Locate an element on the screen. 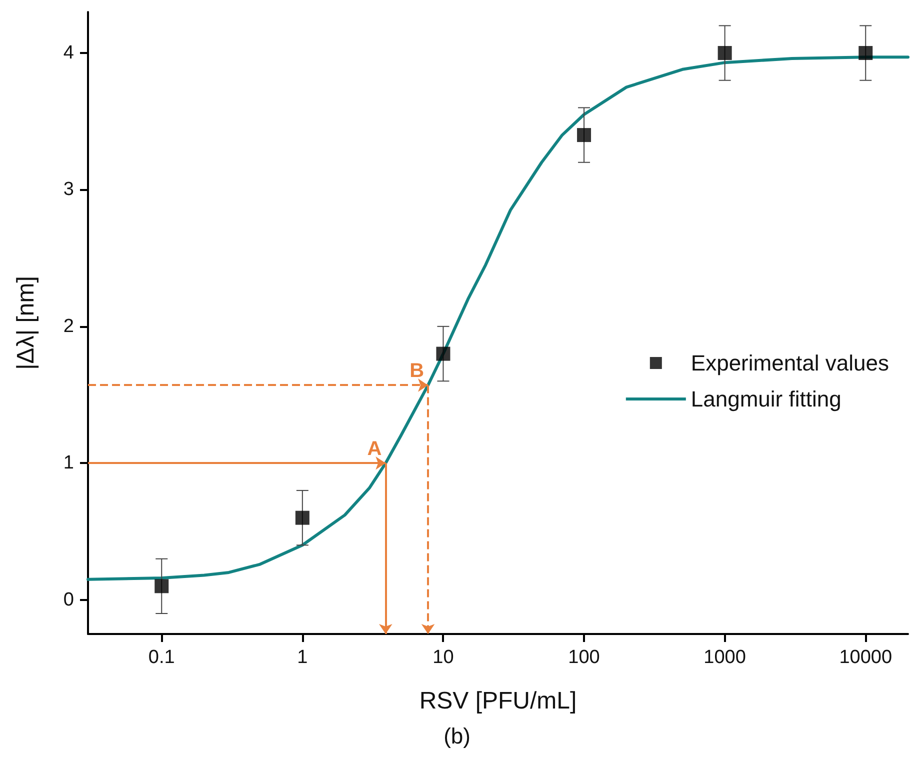 The width and height of the screenshot is (914, 762). annotation: B is located at coordinates (417, 371).